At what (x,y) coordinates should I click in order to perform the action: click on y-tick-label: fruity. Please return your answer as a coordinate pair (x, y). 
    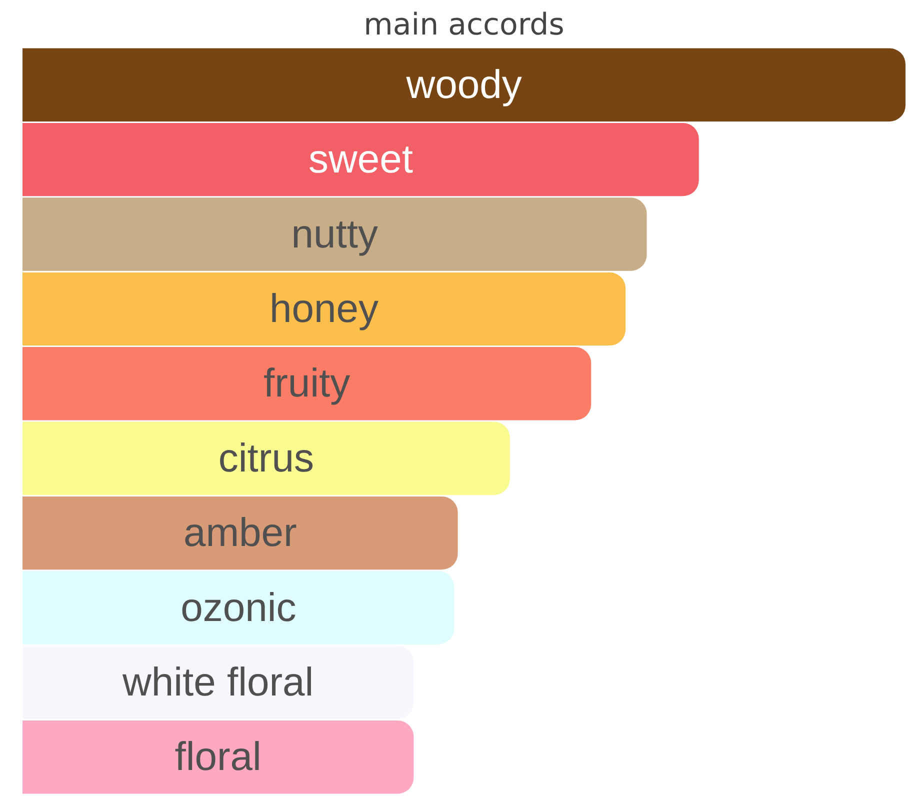
    Looking at the image, I should click on (306, 384).